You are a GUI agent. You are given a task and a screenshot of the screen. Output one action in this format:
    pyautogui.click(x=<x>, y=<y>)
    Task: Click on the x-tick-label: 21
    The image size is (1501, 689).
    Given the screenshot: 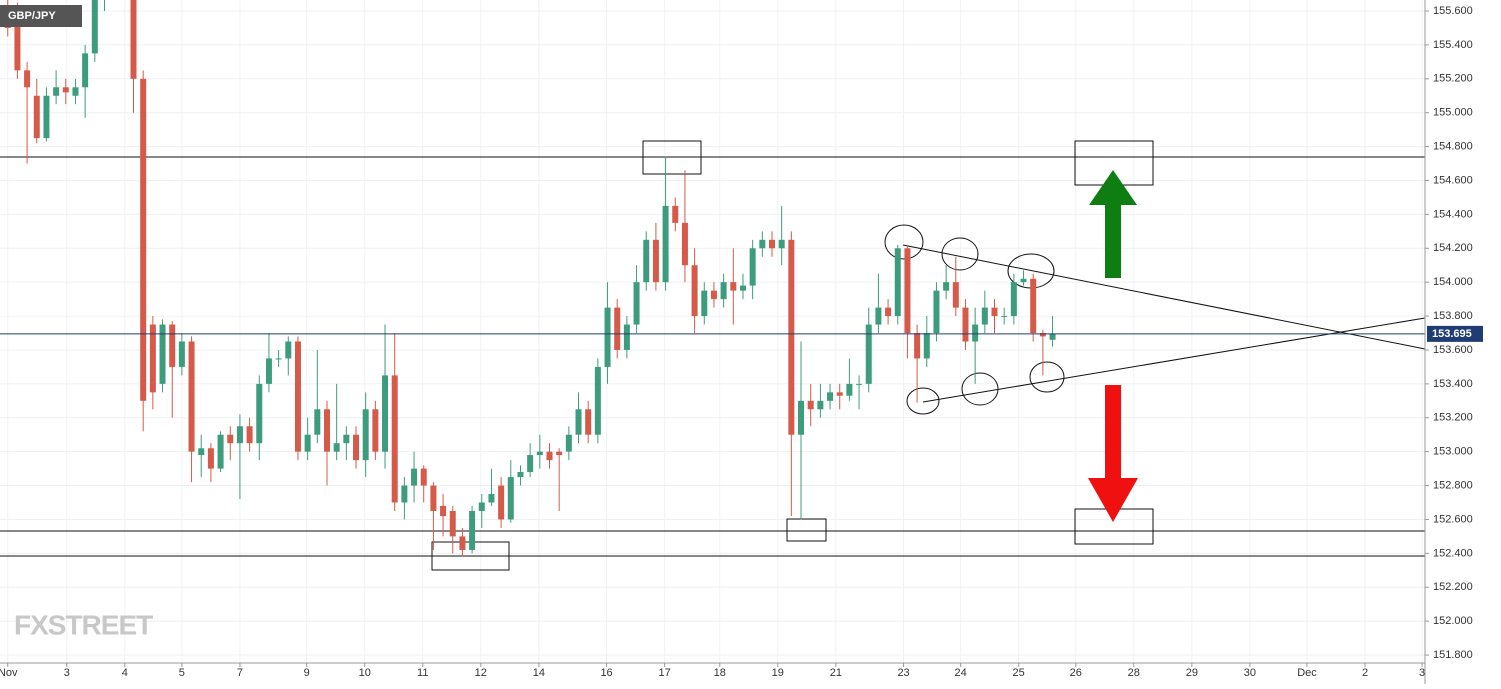 What is the action you would take?
    pyautogui.click(x=836, y=673)
    